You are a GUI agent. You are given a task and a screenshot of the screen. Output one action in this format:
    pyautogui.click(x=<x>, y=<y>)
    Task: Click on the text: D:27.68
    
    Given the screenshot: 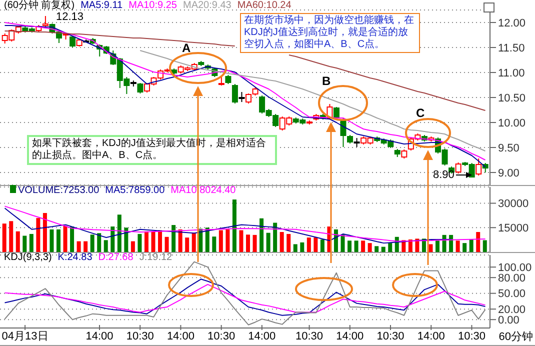 What is the action you would take?
    pyautogui.click(x=116, y=257)
    